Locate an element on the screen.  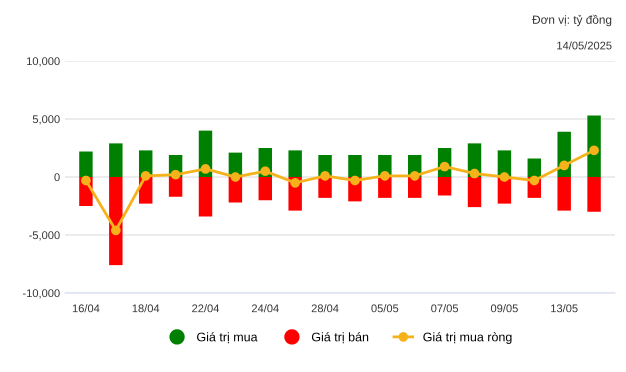
text: 14/05/2025 is located at coordinates (584, 45).